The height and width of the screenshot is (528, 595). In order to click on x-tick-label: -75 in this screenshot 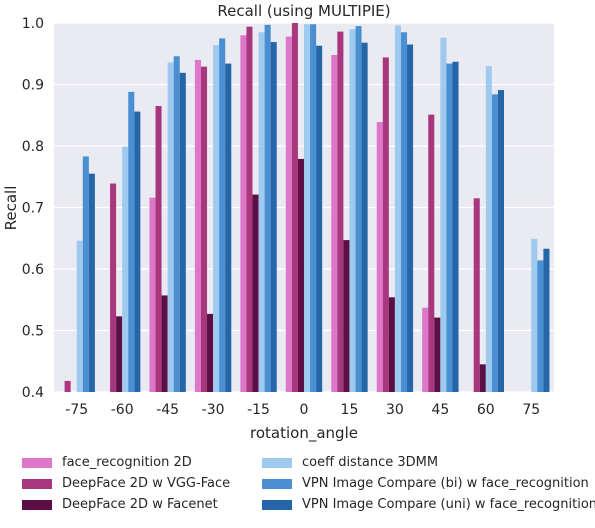, I will do `click(76, 410)`.